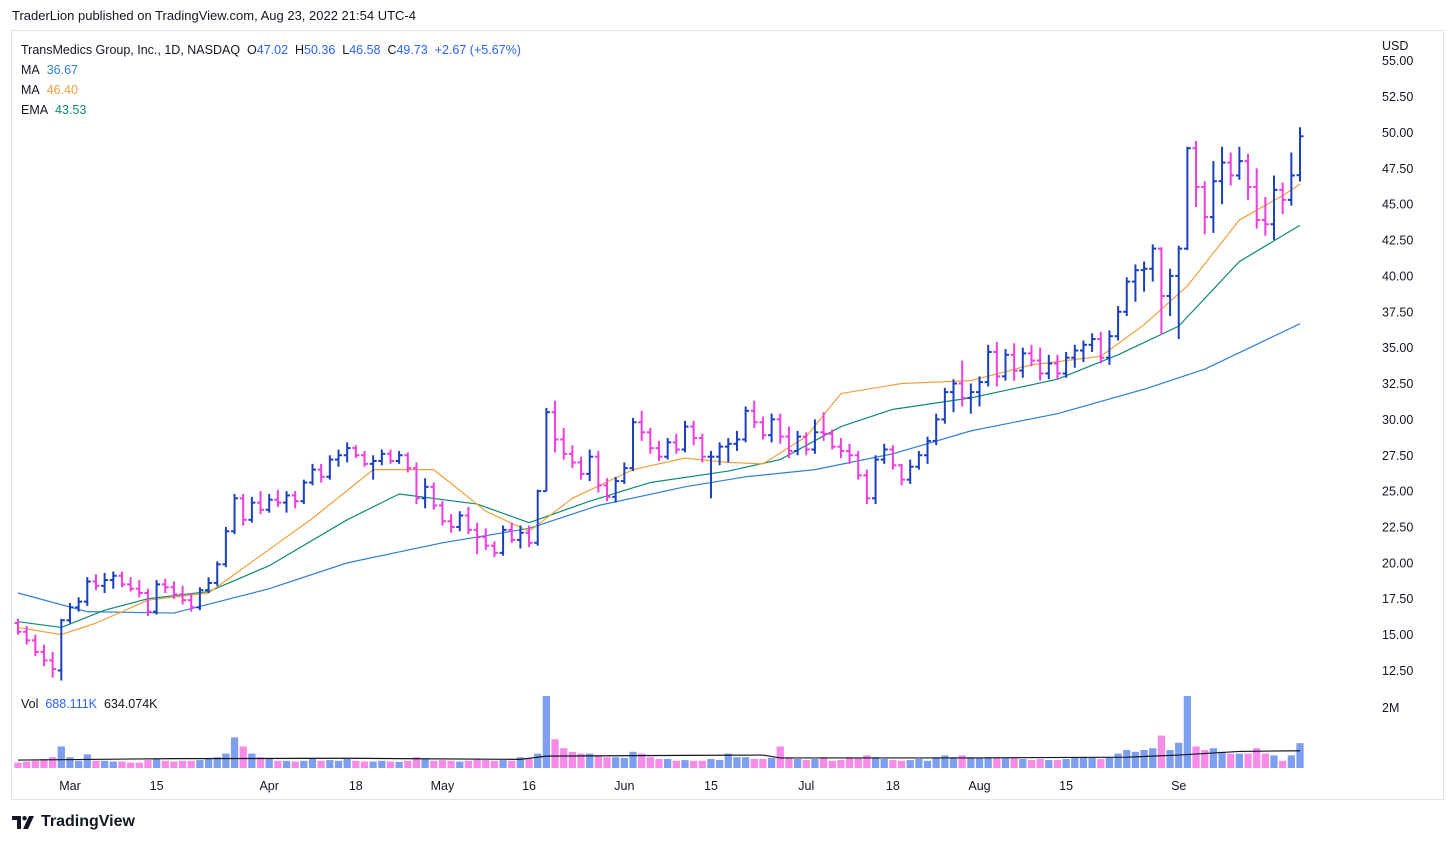 Image resolution: width=1456 pixels, height=842 pixels. I want to click on tradingview-logo: TradingView, so click(73, 822).